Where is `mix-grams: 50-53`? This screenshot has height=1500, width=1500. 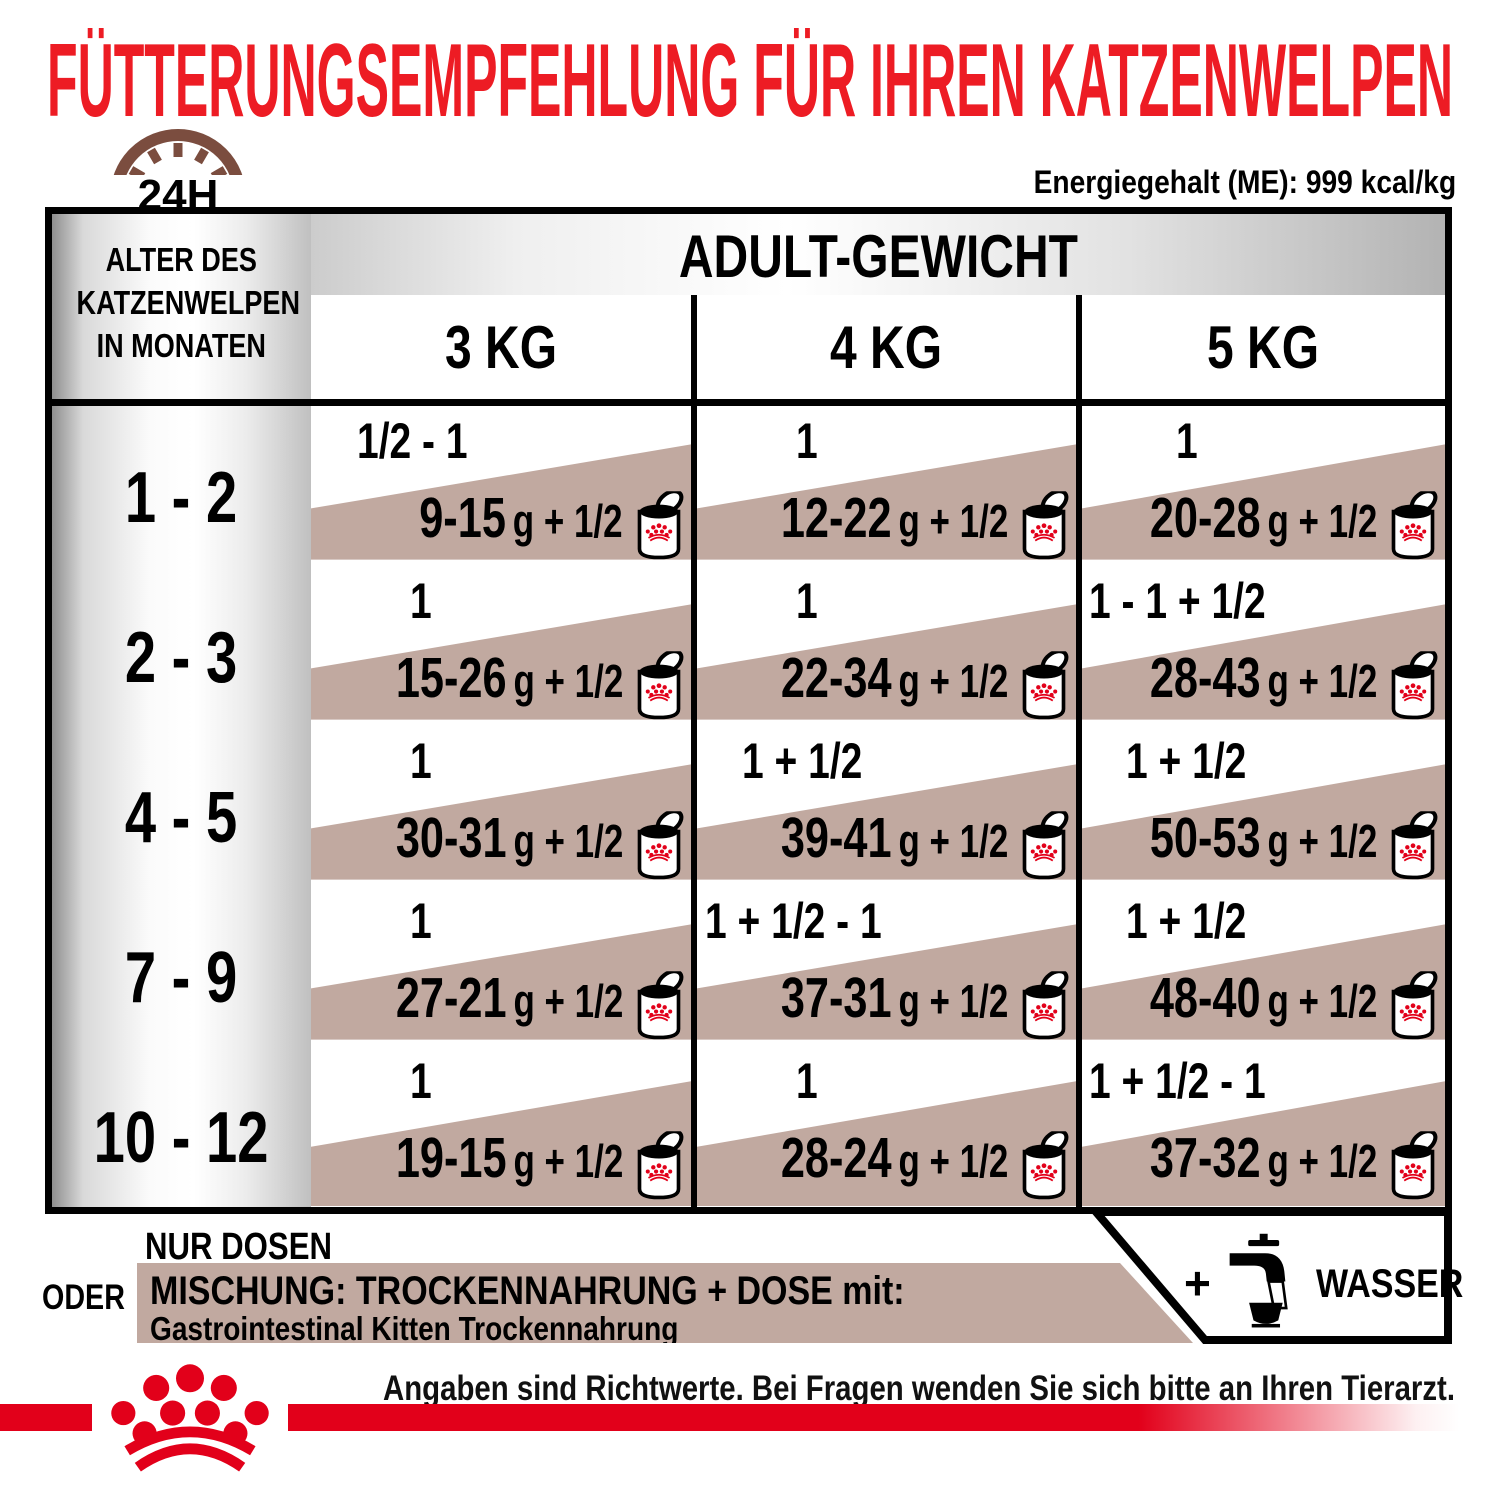 mix-grams: 50-53 is located at coordinates (1205, 838).